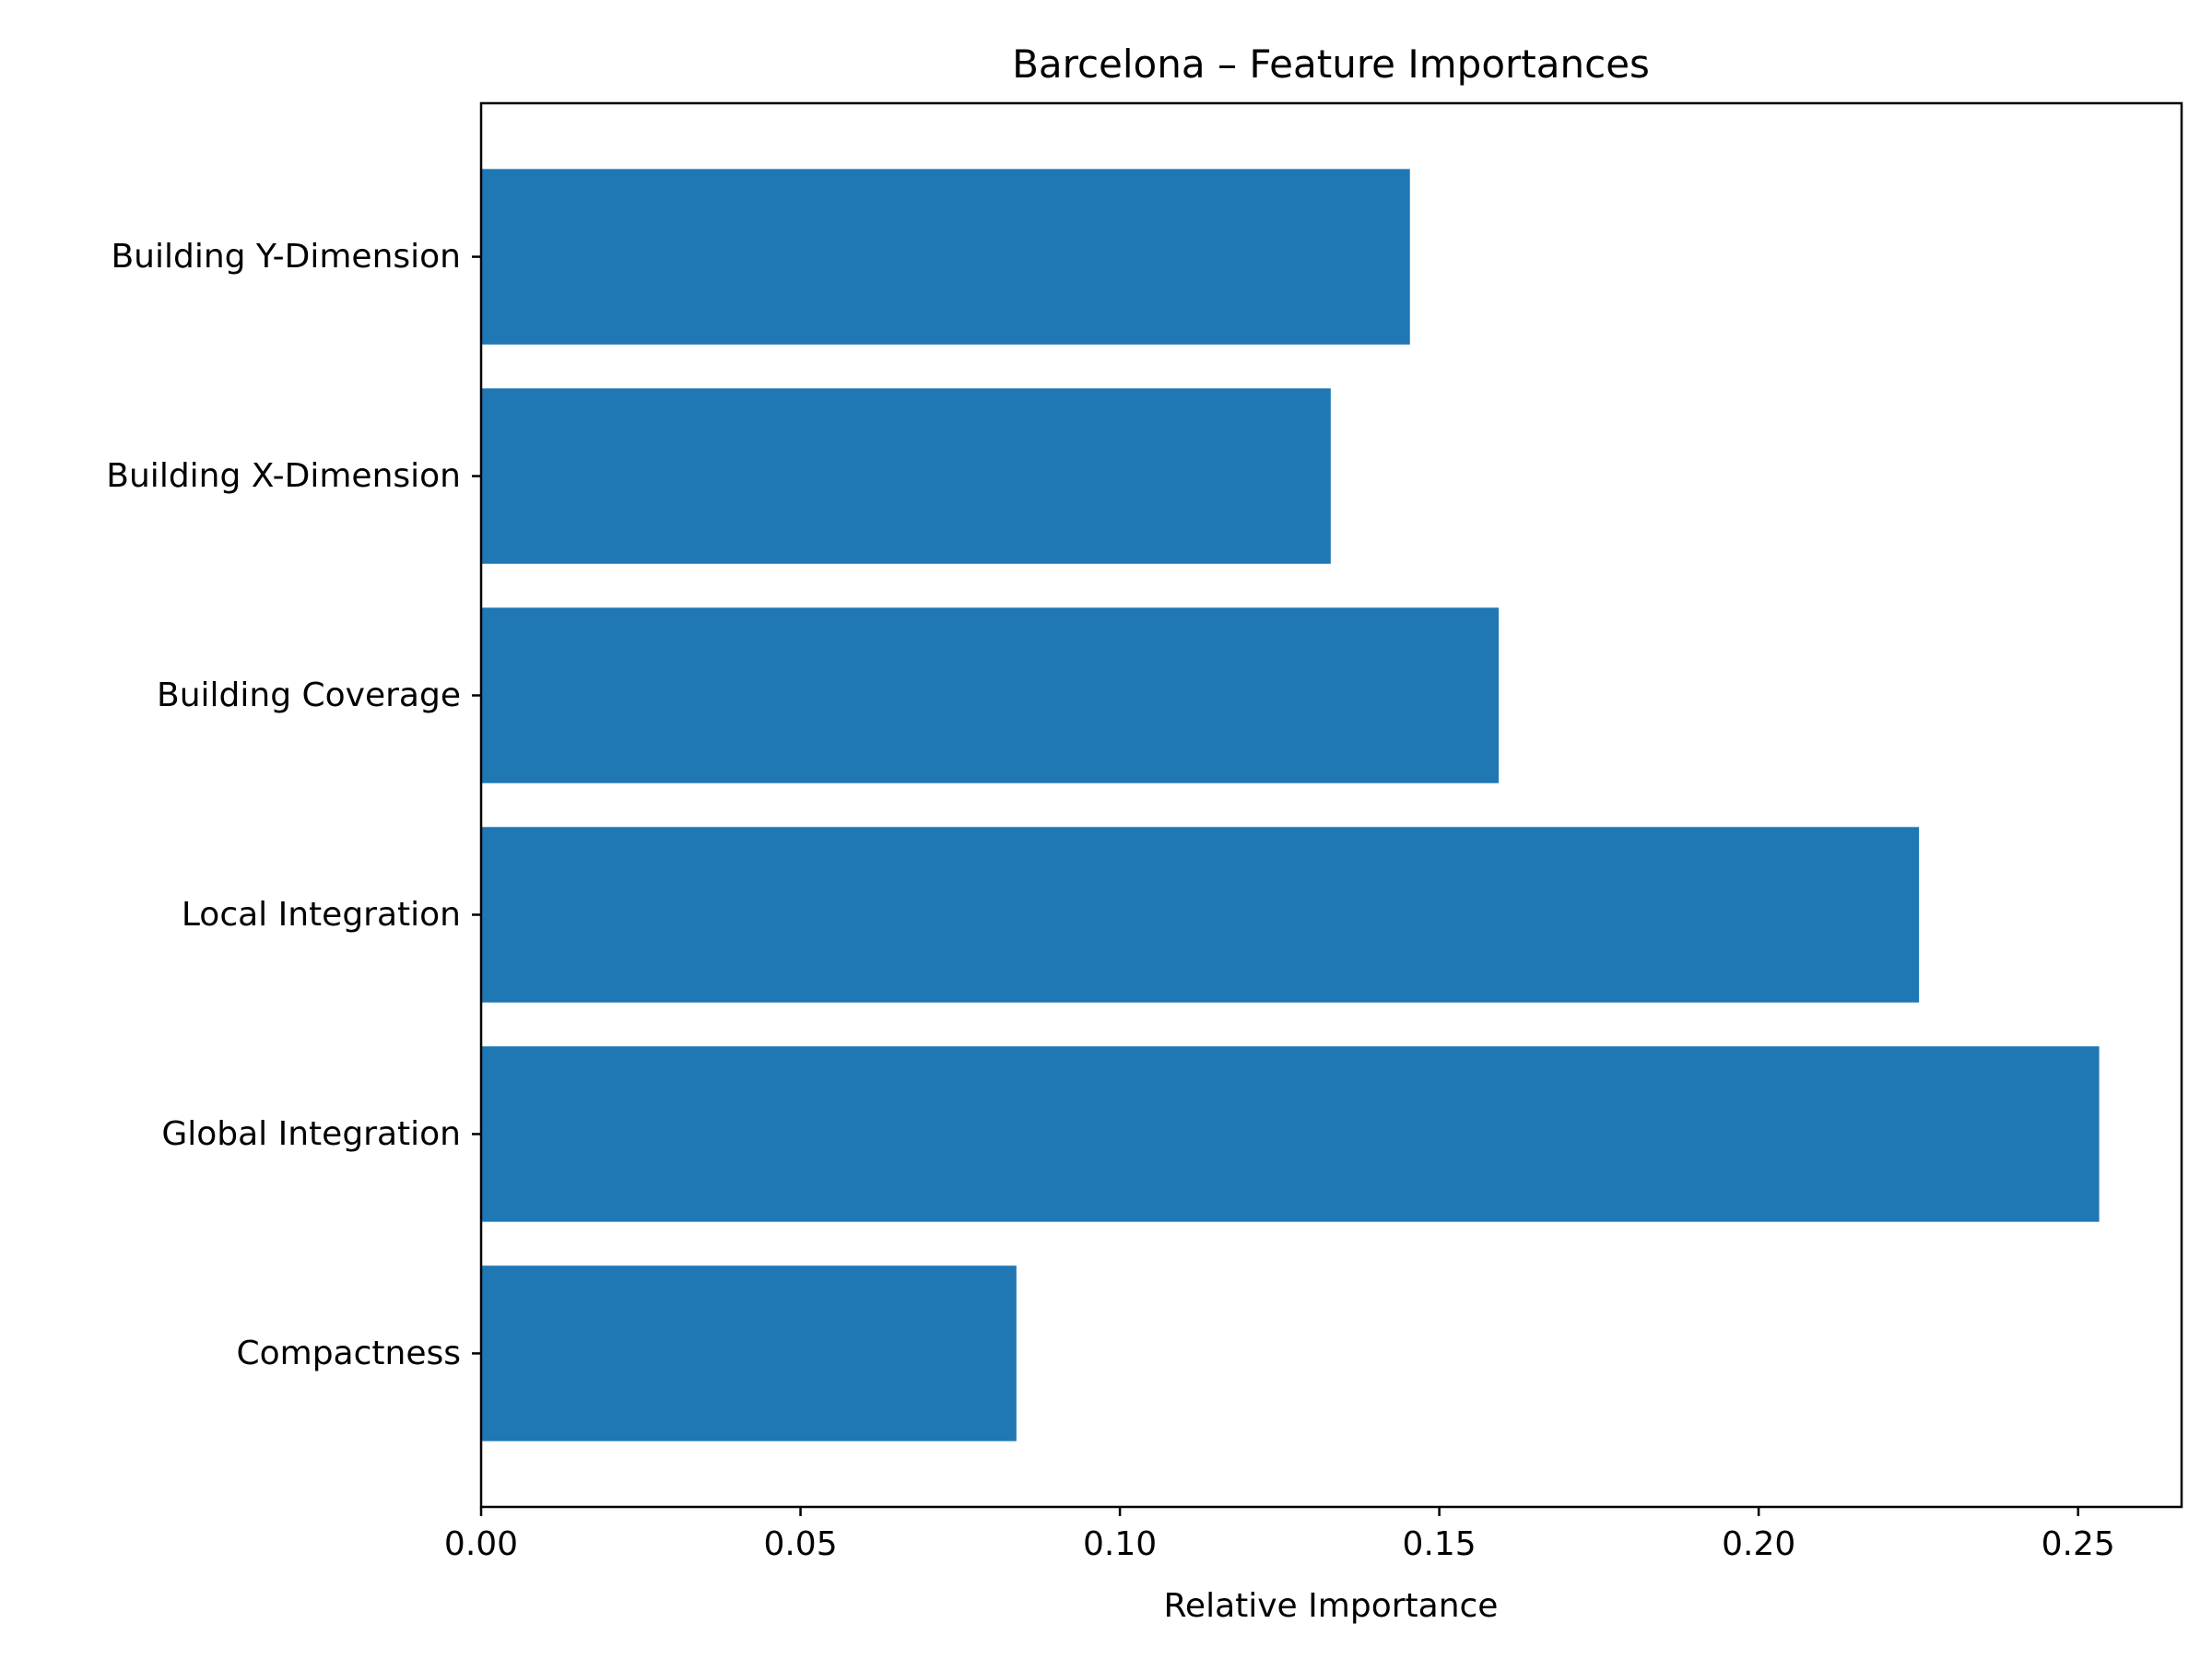  I want to click on bar-global-integration, so click(1290, 1134).